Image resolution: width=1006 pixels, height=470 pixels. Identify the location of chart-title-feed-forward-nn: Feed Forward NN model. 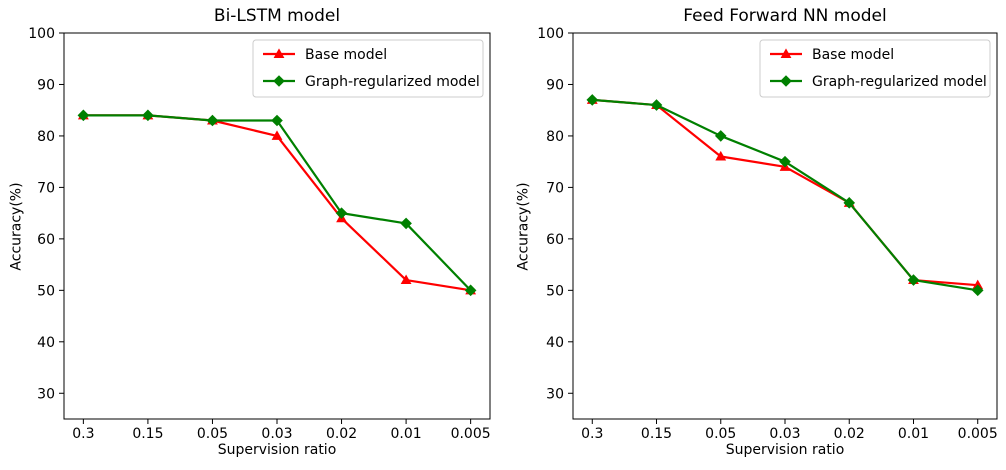
(785, 16).